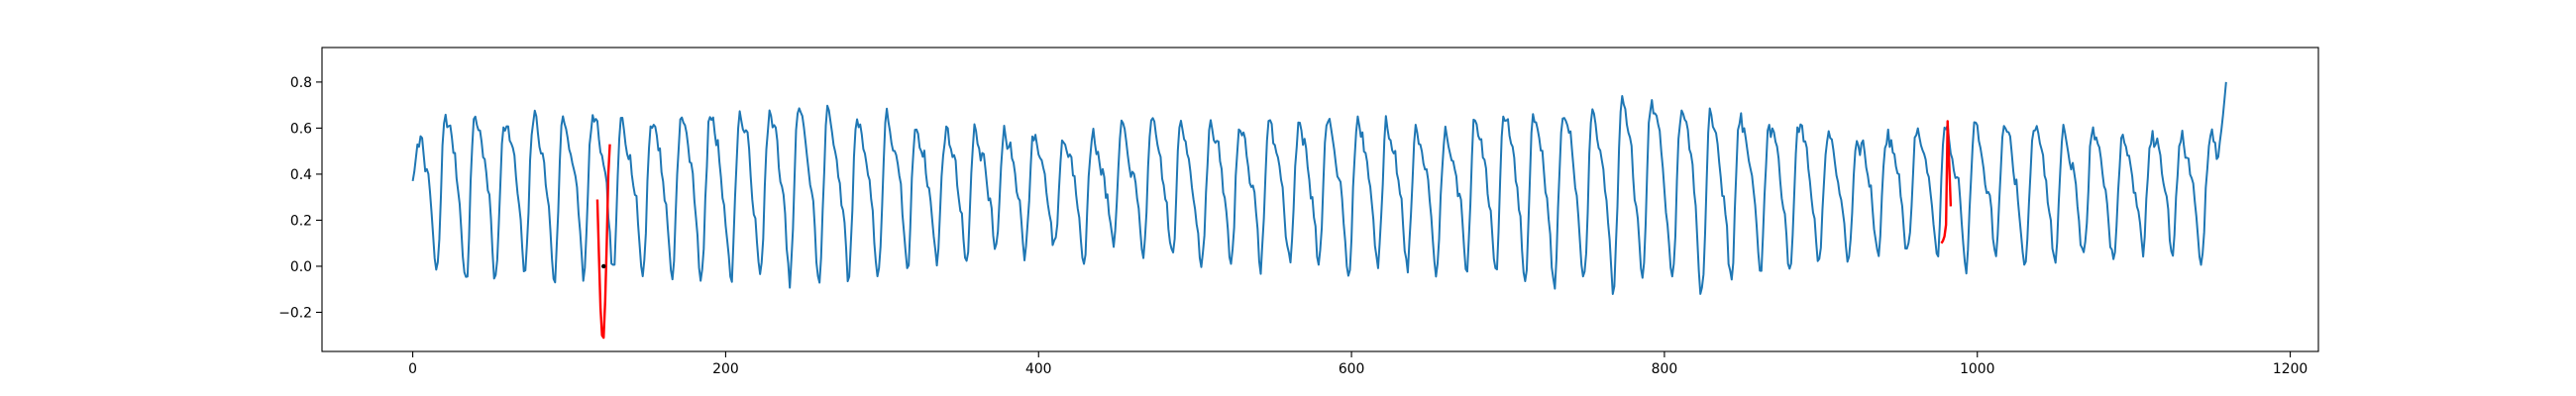  What do you see at coordinates (301, 221) in the screenshot?
I see `y-tick-label: 0.2` at bounding box center [301, 221].